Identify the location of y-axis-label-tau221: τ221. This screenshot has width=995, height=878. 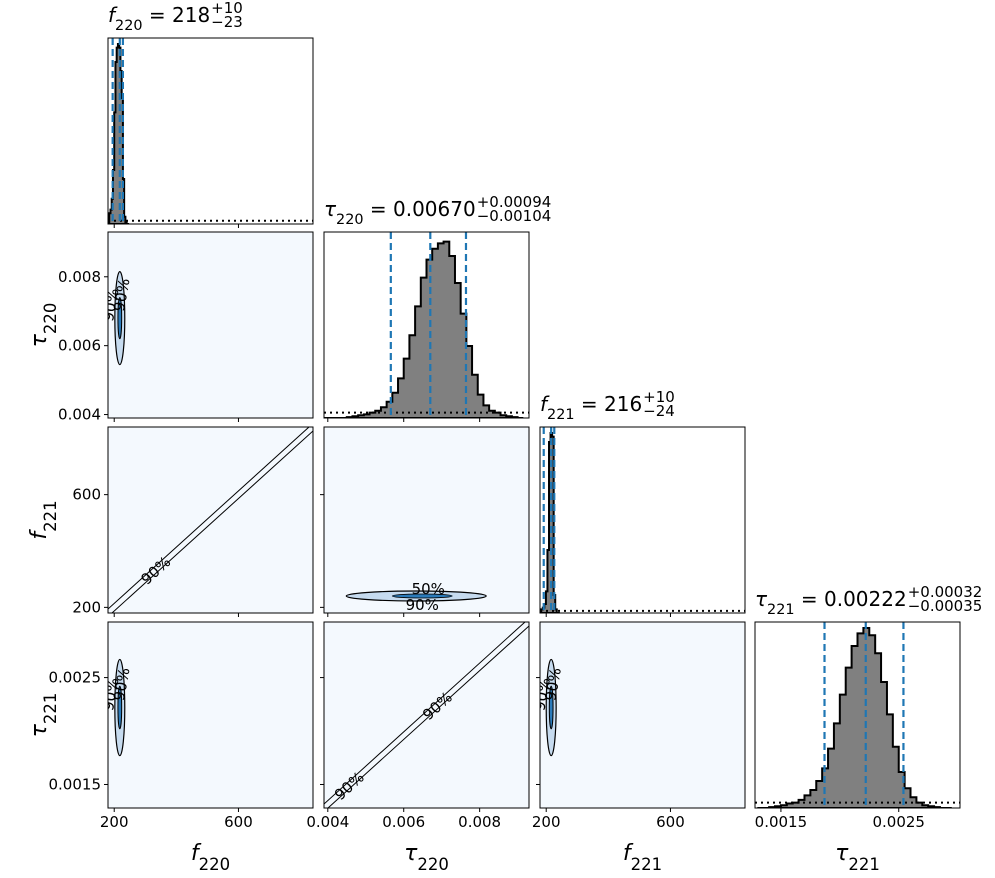
(43, 715).